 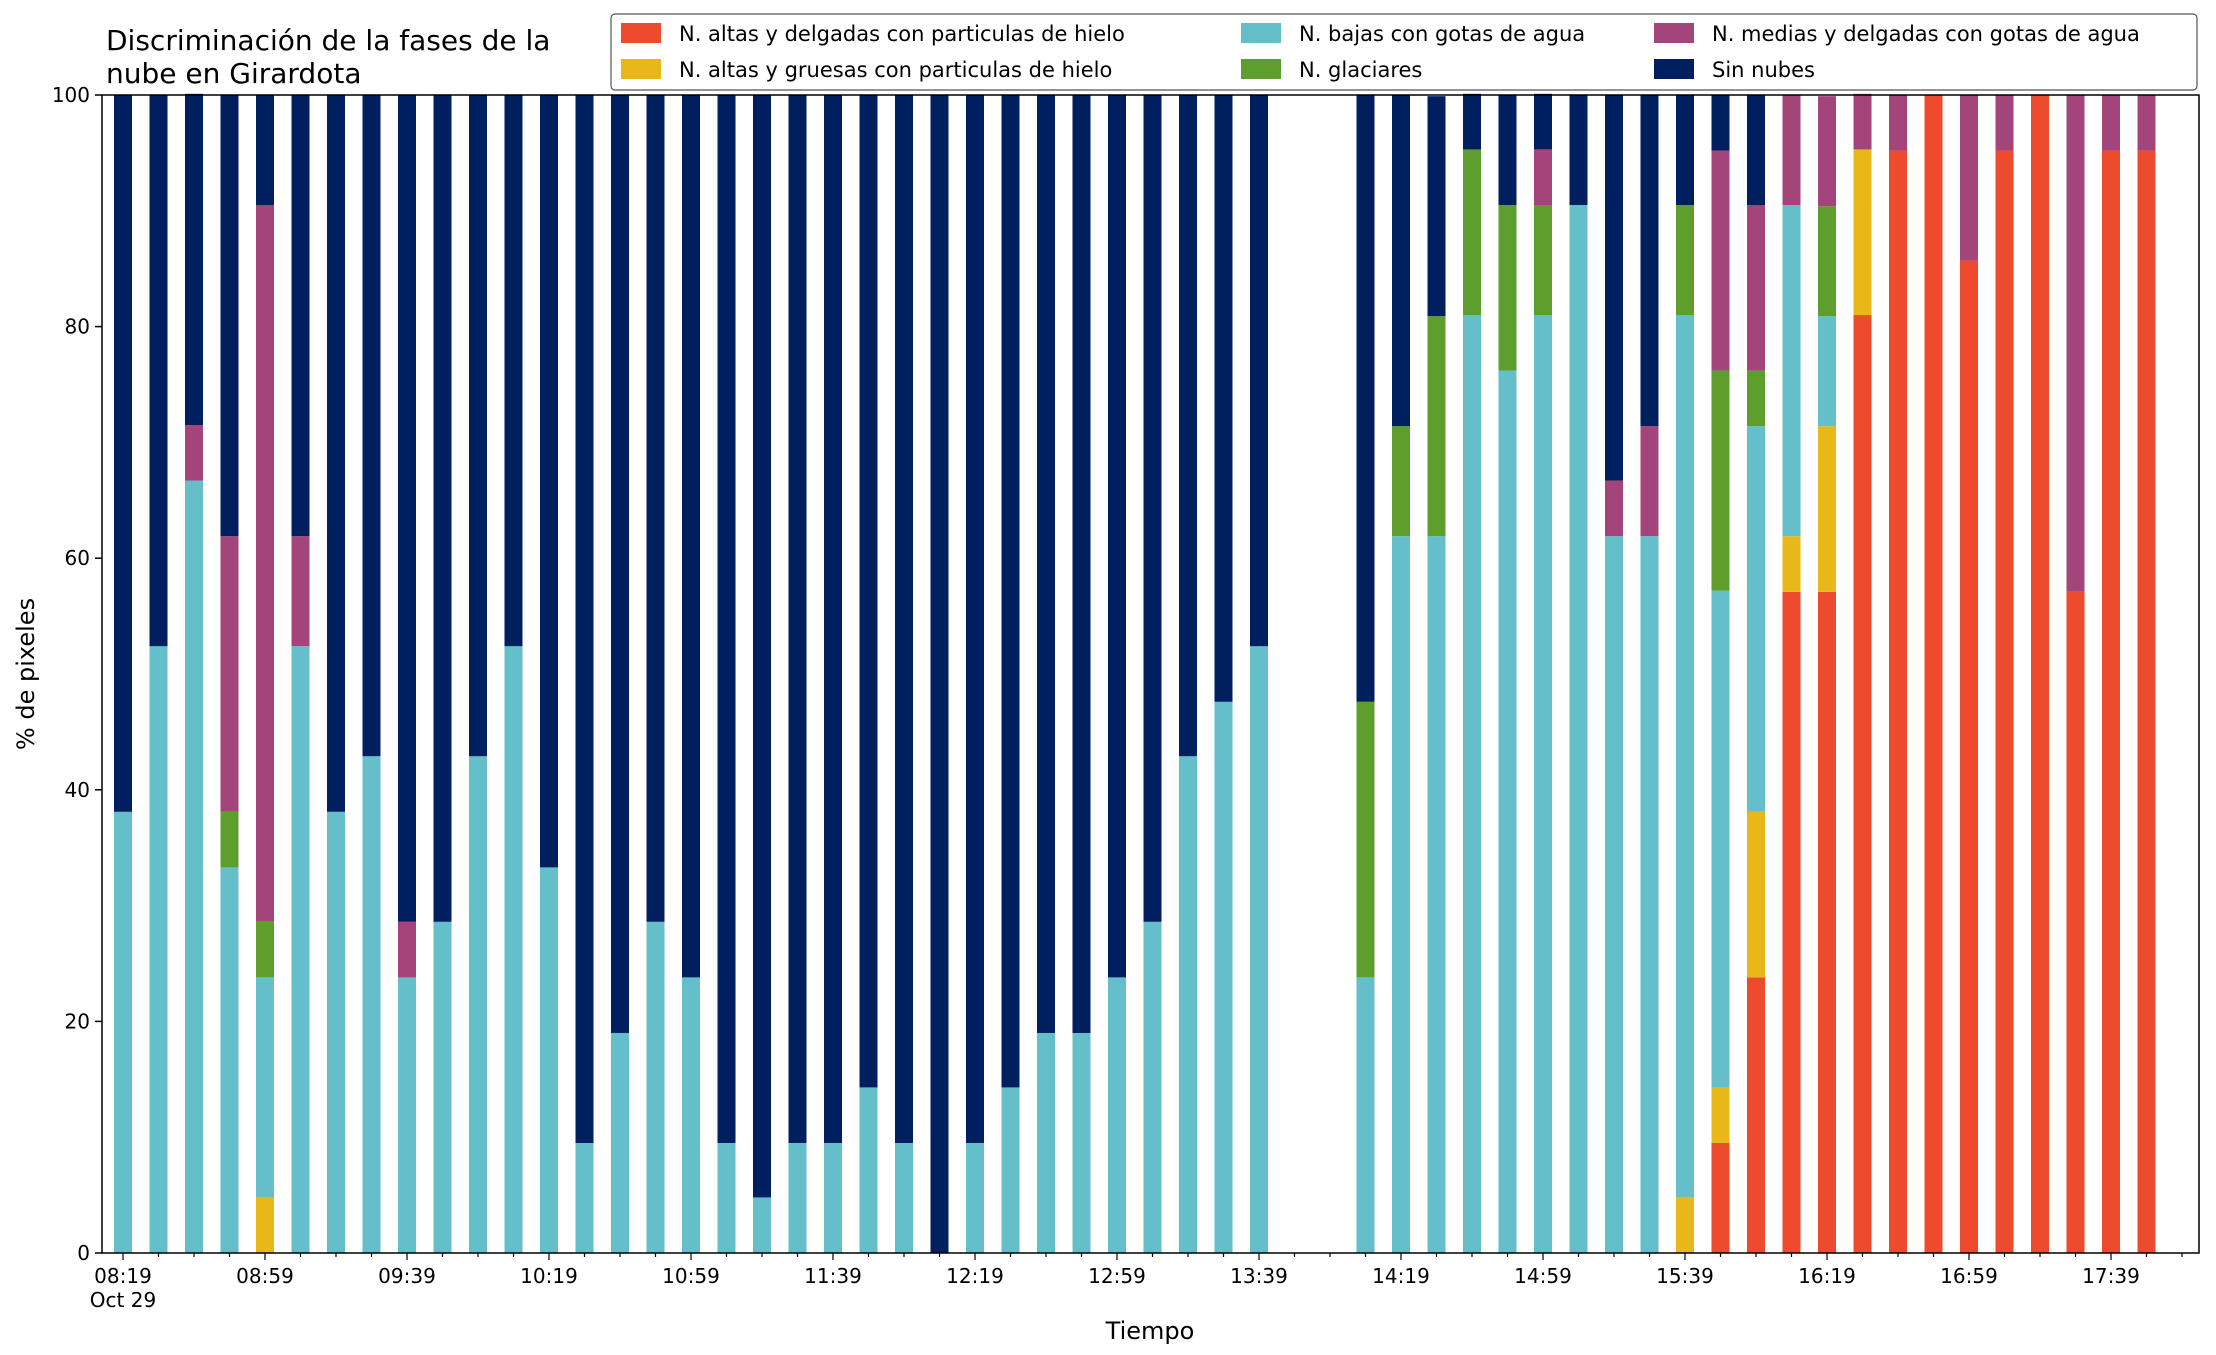 I want to click on y-axis-label: % de pixeles, so click(x=26, y=674).